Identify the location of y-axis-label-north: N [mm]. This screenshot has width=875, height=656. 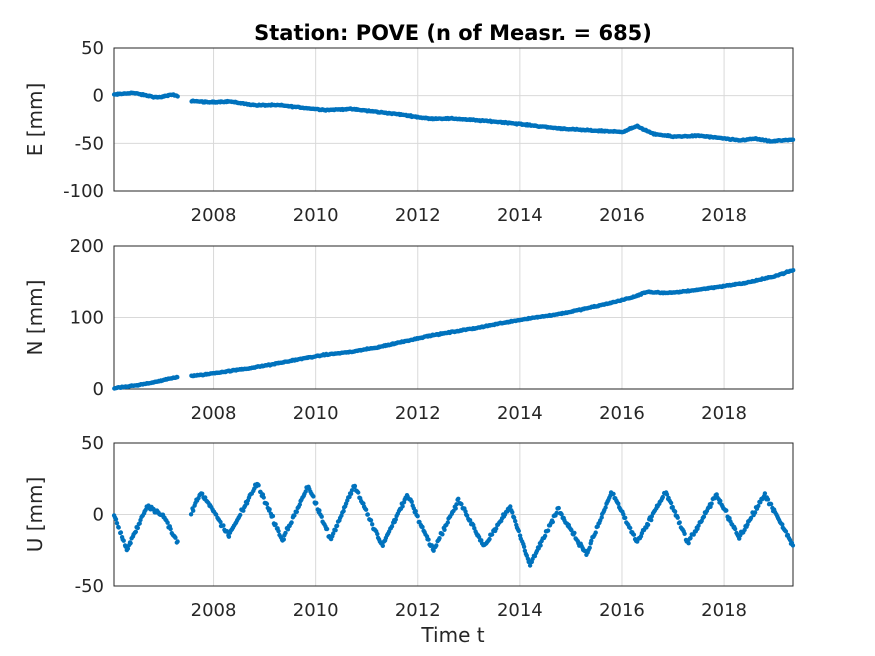
(35, 318).